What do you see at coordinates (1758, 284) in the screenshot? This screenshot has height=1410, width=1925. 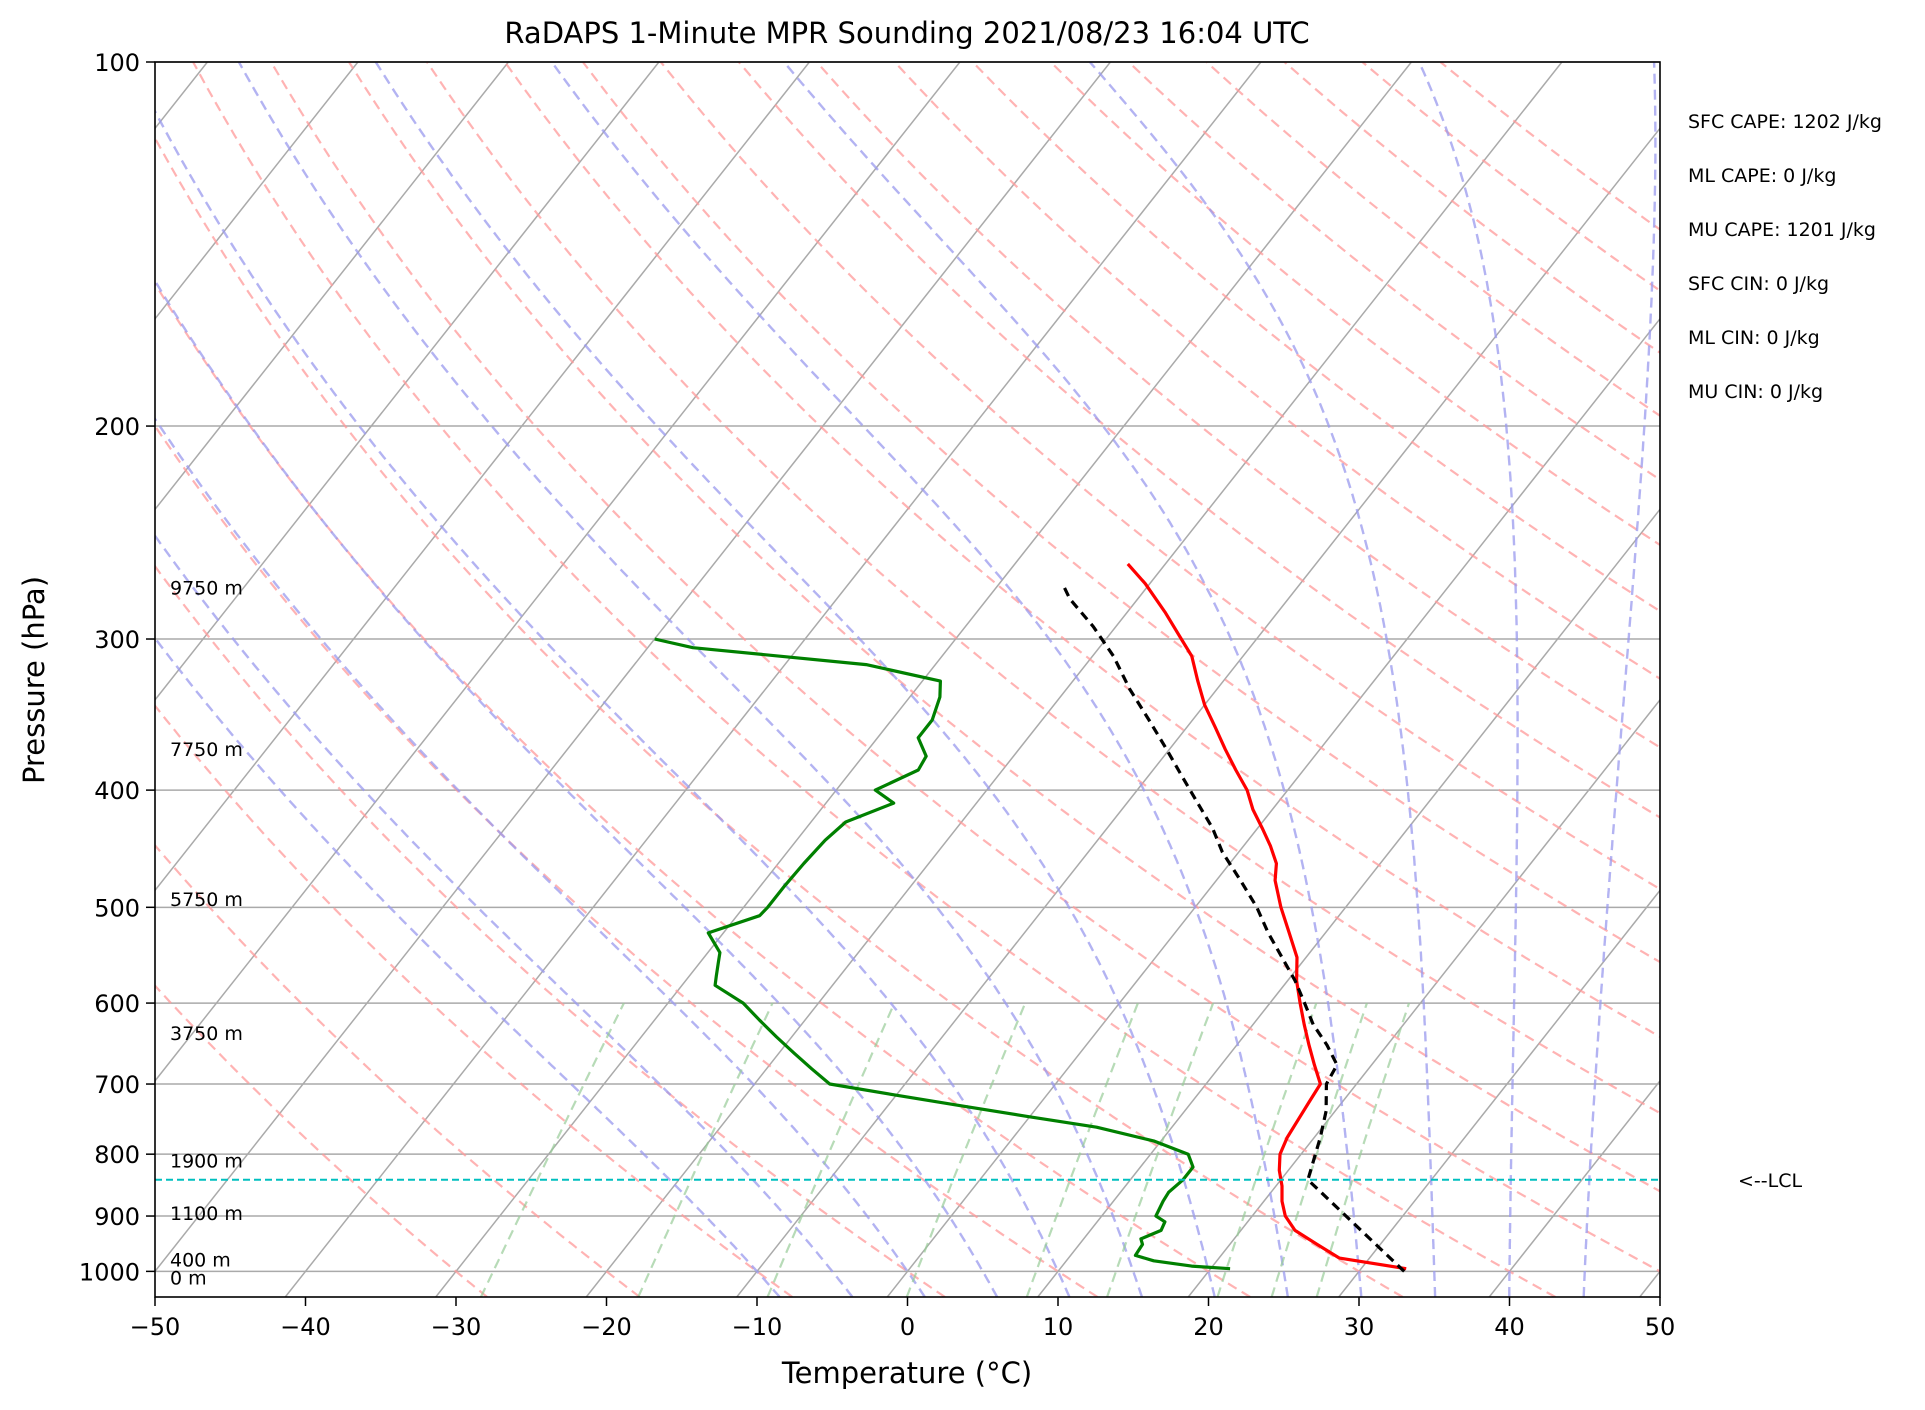 I see `stat-text: SFC CIN: 0 J/kg` at bounding box center [1758, 284].